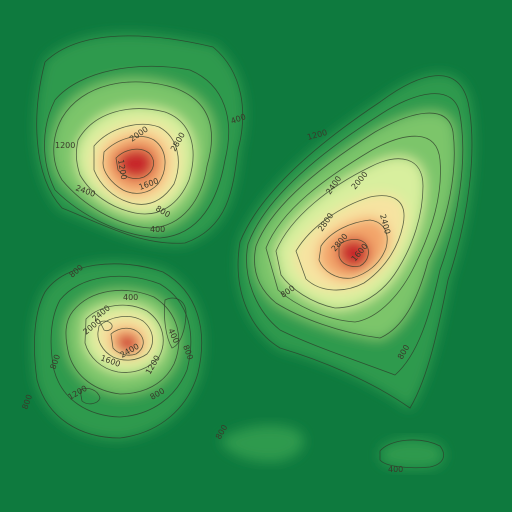 This screenshot has width=512, height=512. I want to click on label-a4: 1200, so click(122, 170).